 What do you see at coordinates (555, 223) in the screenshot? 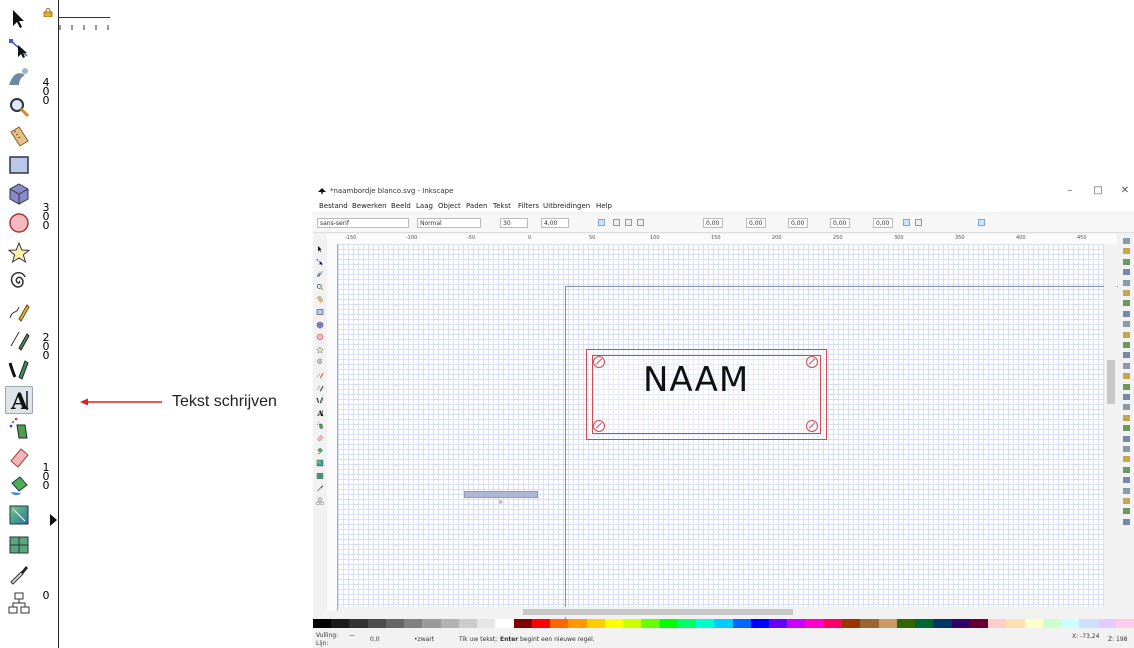
I see `line-spacing-field: 4,00` at bounding box center [555, 223].